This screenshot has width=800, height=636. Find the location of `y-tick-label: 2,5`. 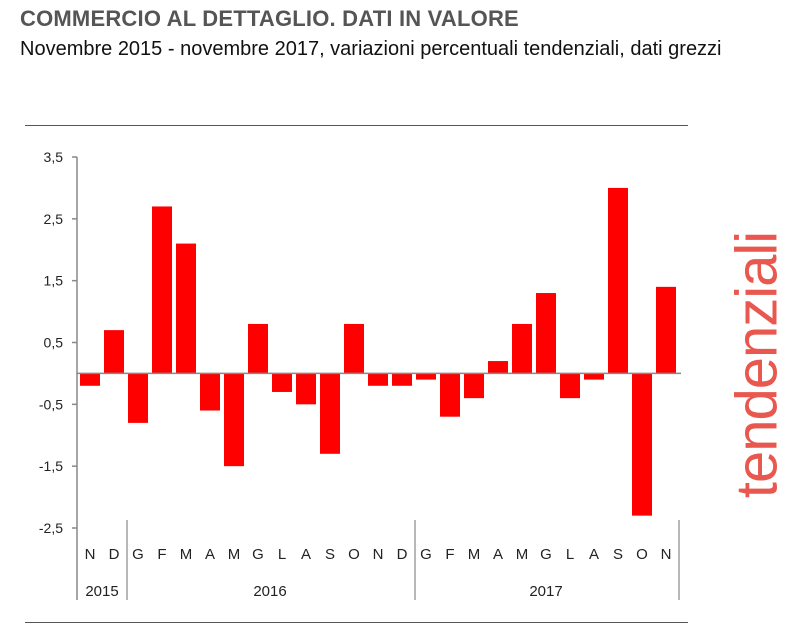

y-tick-label: 2,5 is located at coordinates (54, 219).